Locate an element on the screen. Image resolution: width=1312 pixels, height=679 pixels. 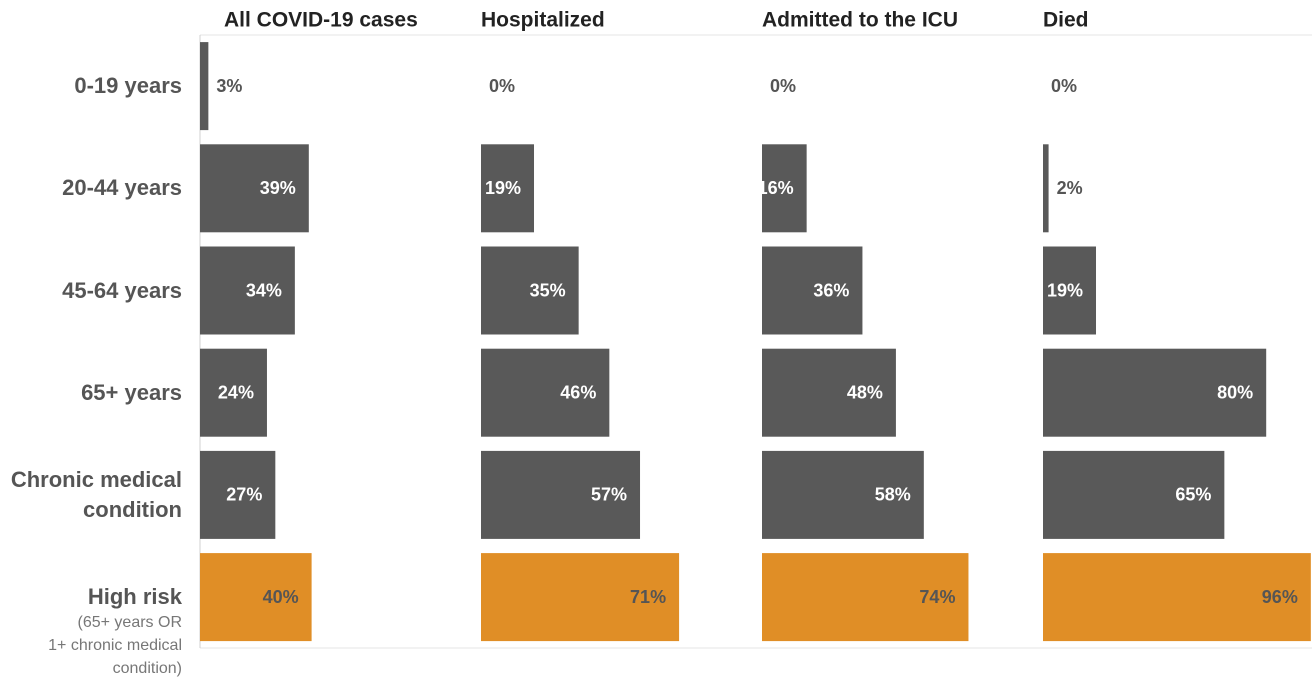
category-label: 65+ years is located at coordinates (131, 392).